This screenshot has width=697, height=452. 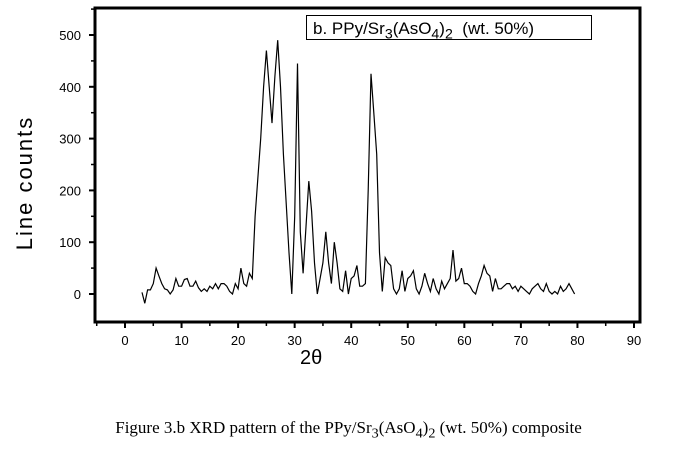 I want to click on legend-text: (AsO, so click(x=412, y=28).